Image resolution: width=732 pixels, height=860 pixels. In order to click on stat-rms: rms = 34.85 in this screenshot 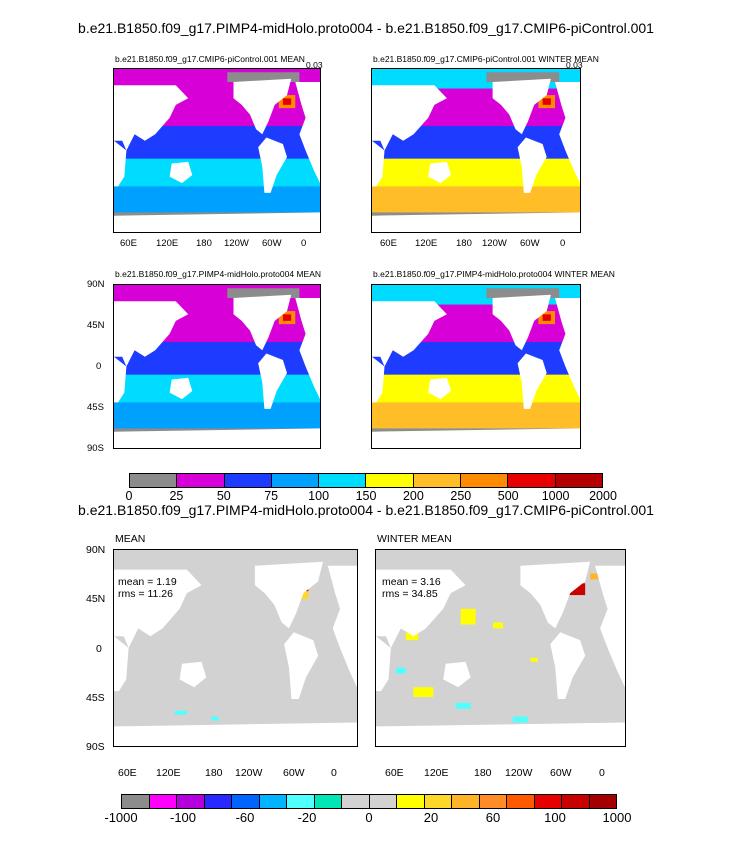, I will do `click(410, 594)`.